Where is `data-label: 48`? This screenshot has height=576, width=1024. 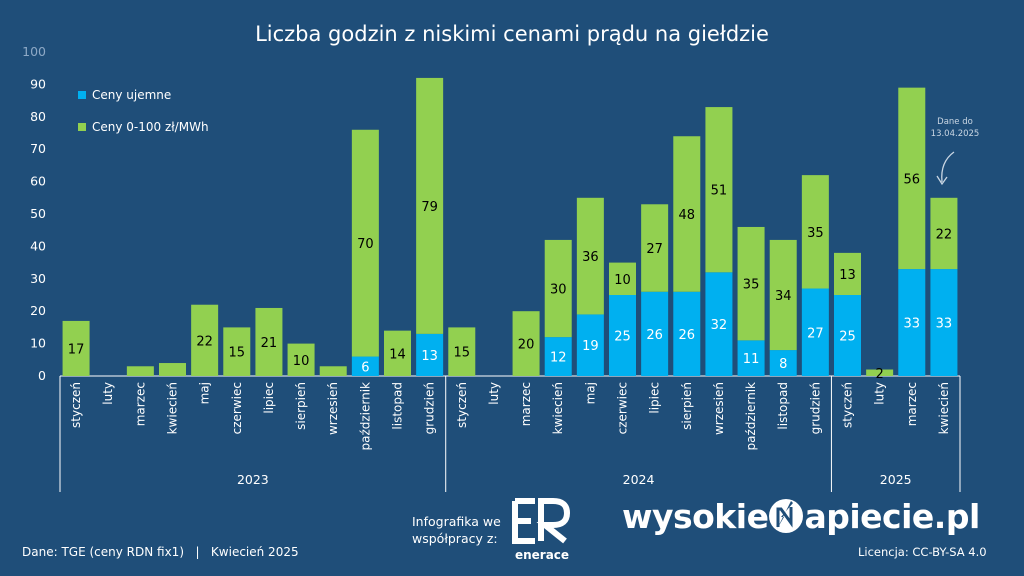 data-label: 48 is located at coordinates (687, 215).